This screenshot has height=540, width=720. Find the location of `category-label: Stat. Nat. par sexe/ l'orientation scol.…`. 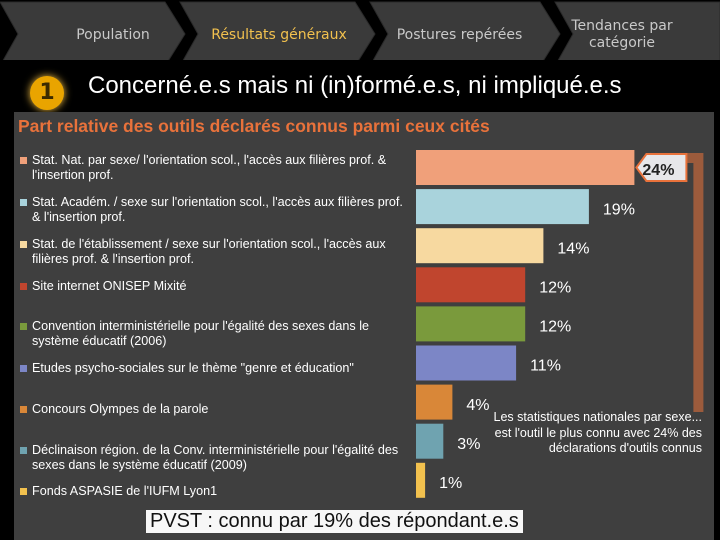

category-label: Stat. Nat. par sexe/ l'orientation scol.… is located at coordinates (216, 168).